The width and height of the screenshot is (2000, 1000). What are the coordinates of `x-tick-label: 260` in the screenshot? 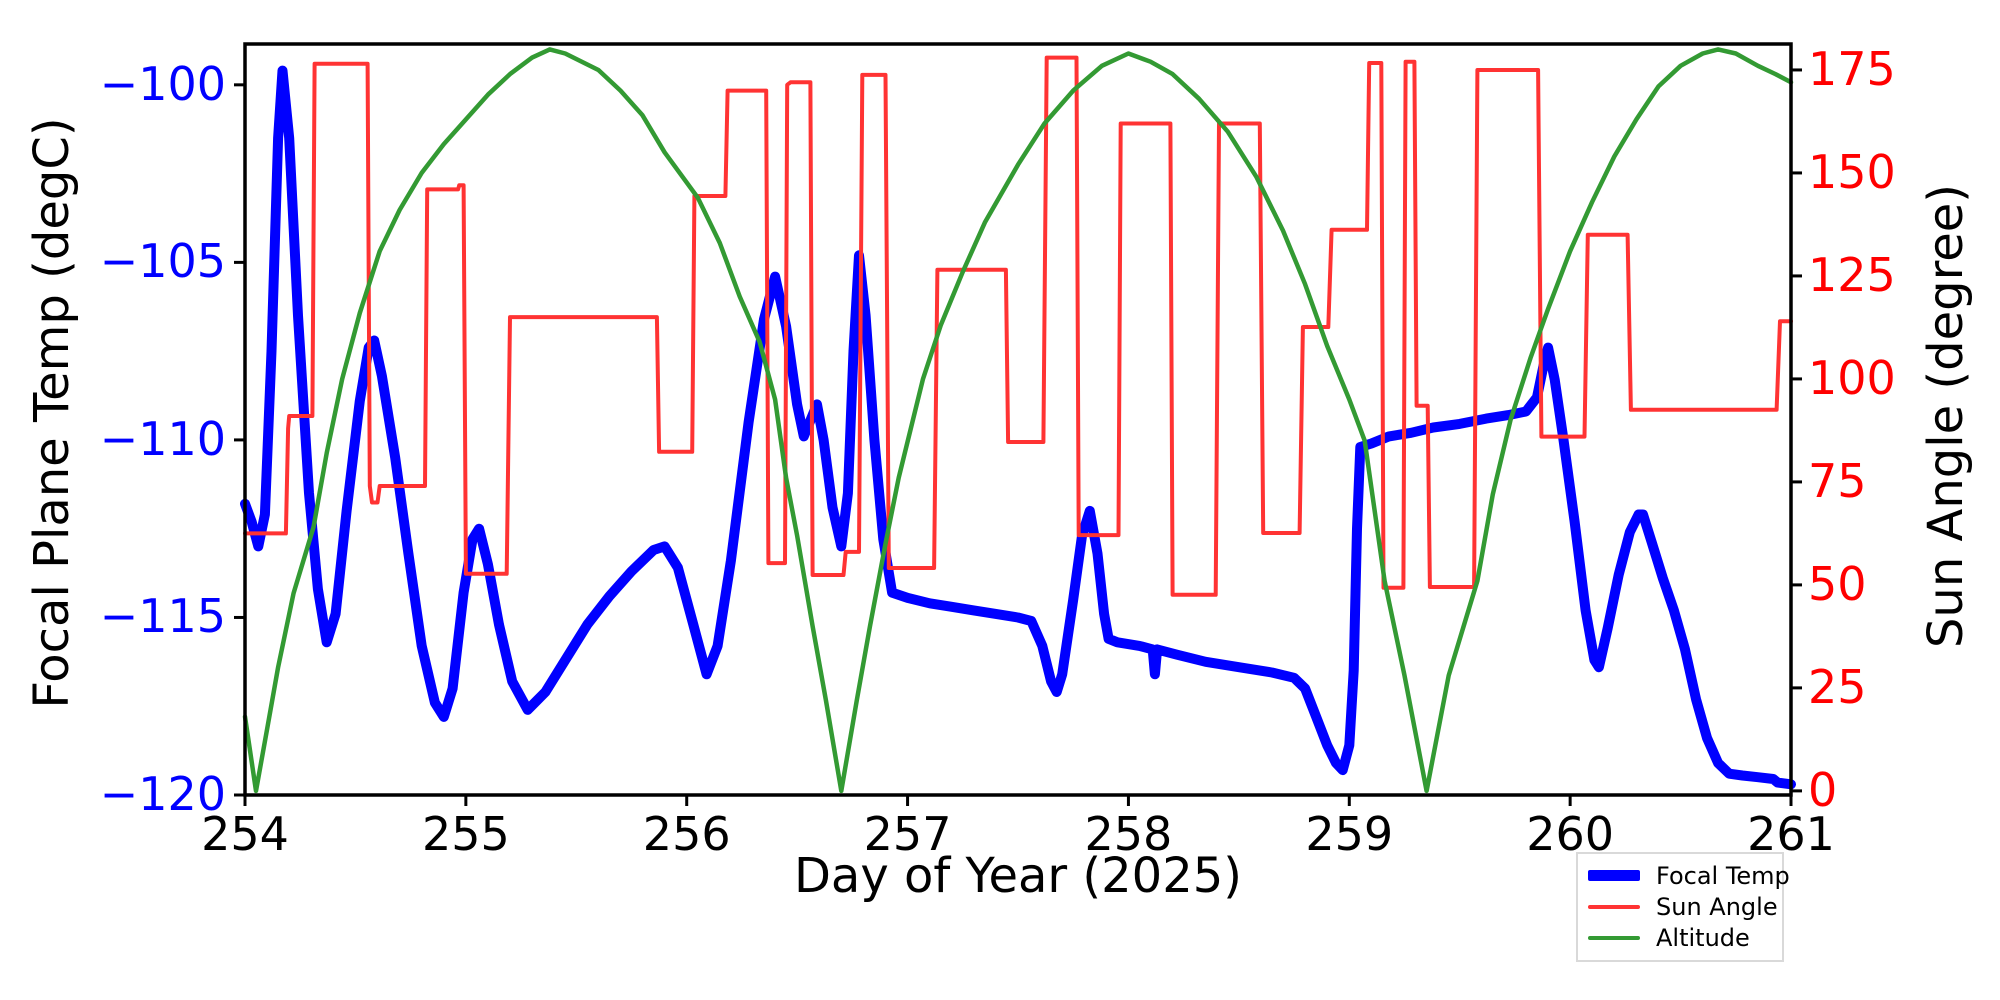 It's located at (1570, 834).